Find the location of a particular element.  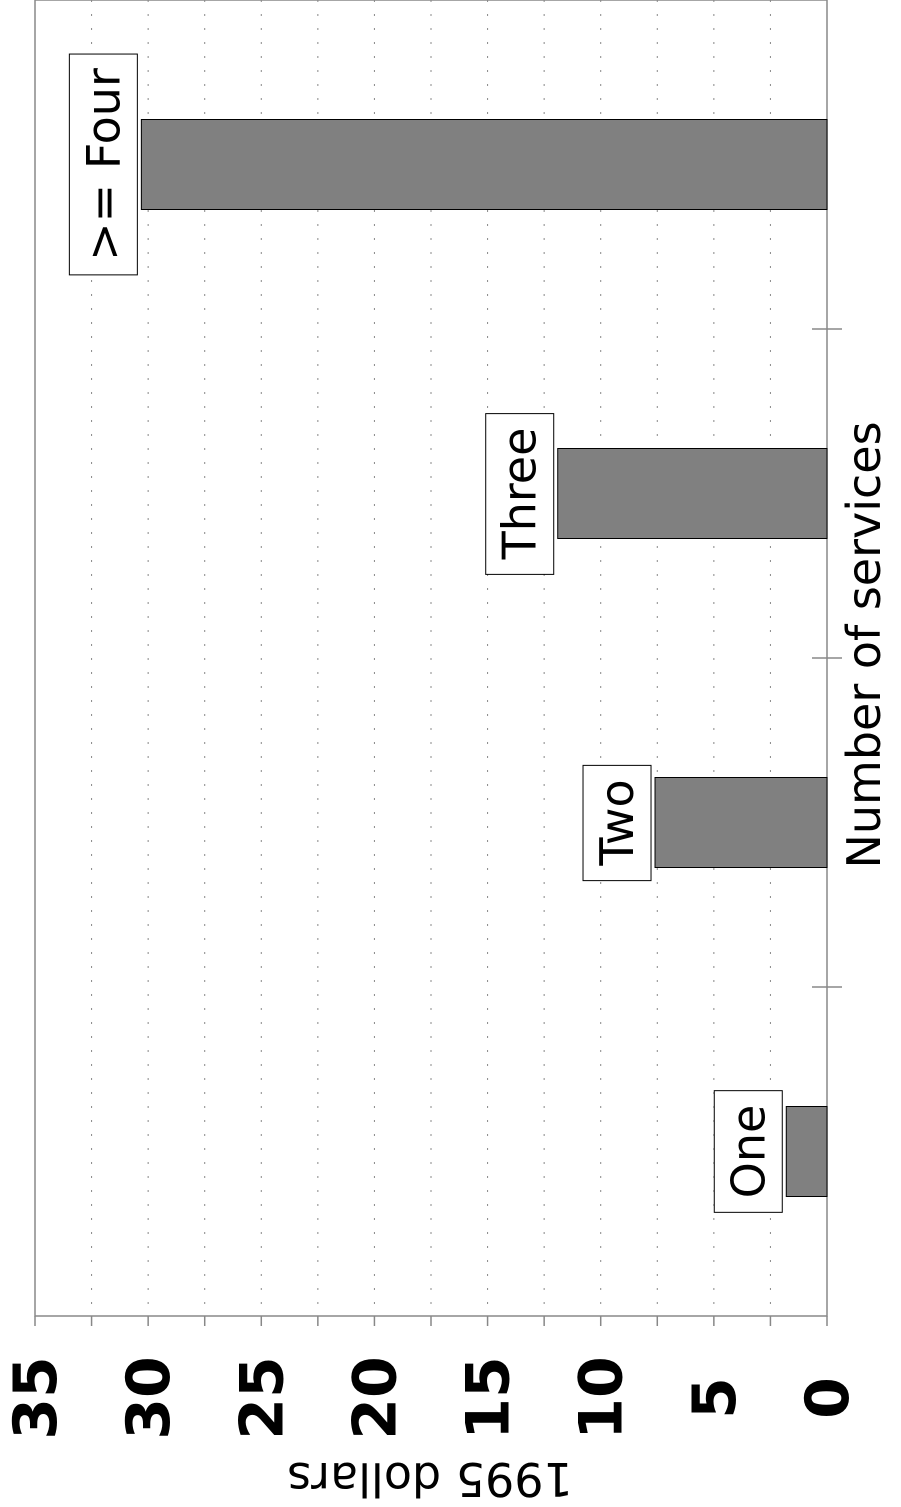

category-label-text: >= Four is located at coordinates (103, 164).